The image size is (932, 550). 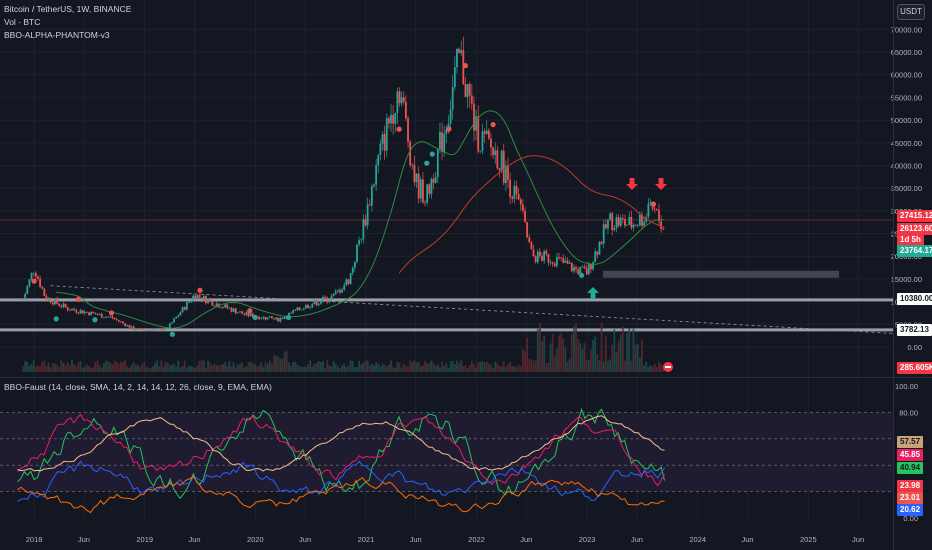 What do you see at coordinates (341, 453) in the screenshot?
I see `osc-line-green` at bounding box center [341, 453].